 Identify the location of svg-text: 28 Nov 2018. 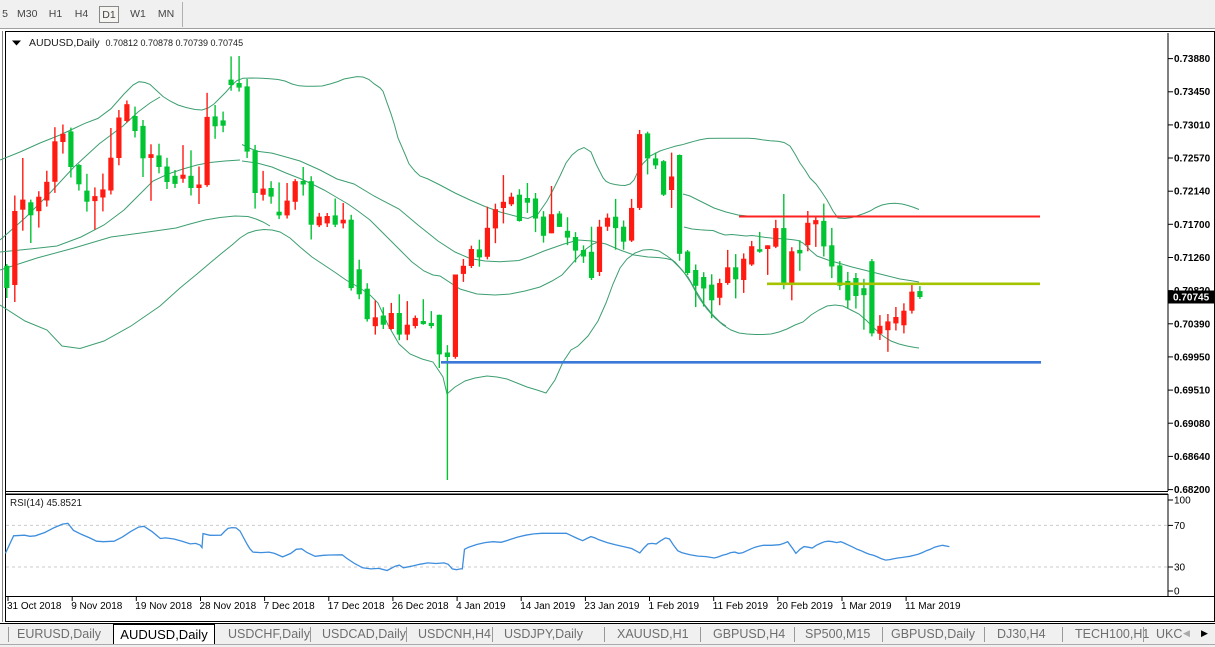
(228, 606).